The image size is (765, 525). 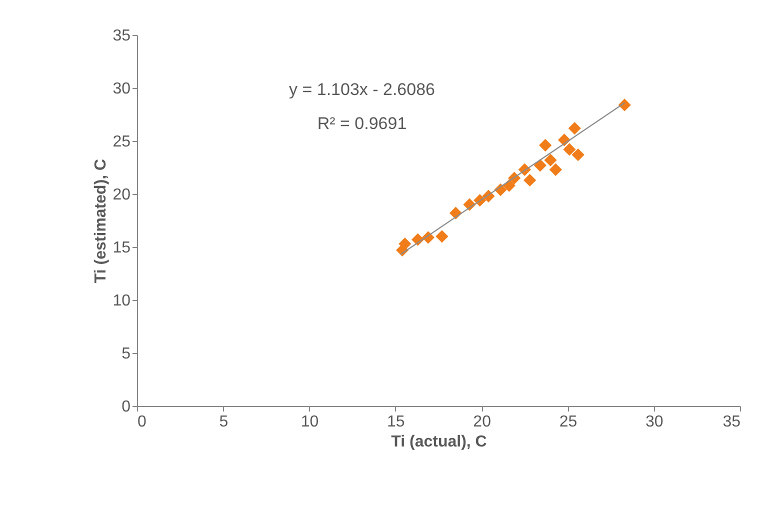 I want to click on x-tick-label: 35, so click(x=731, y=422).